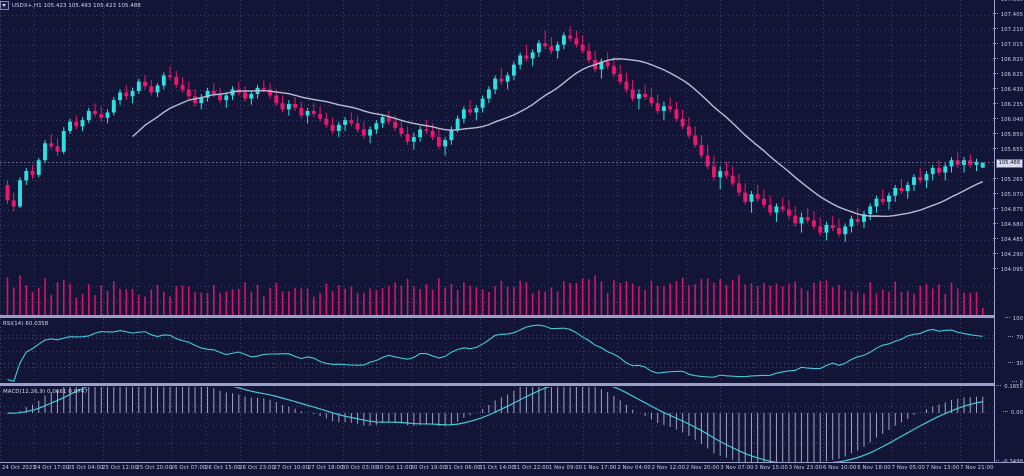  What do you see at coordinates (908, 468) in the screenshot?
I see `time-axis-tick: 7 Nov 05:00` at bounding box center [908, 468].